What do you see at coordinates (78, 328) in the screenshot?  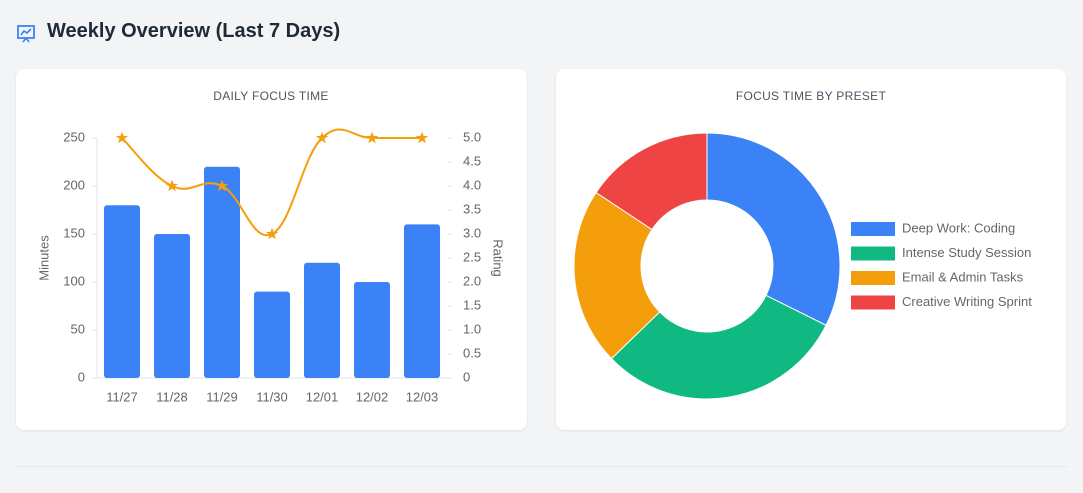 I see `y-tick-label: 50` at bounding box center [78, 328].